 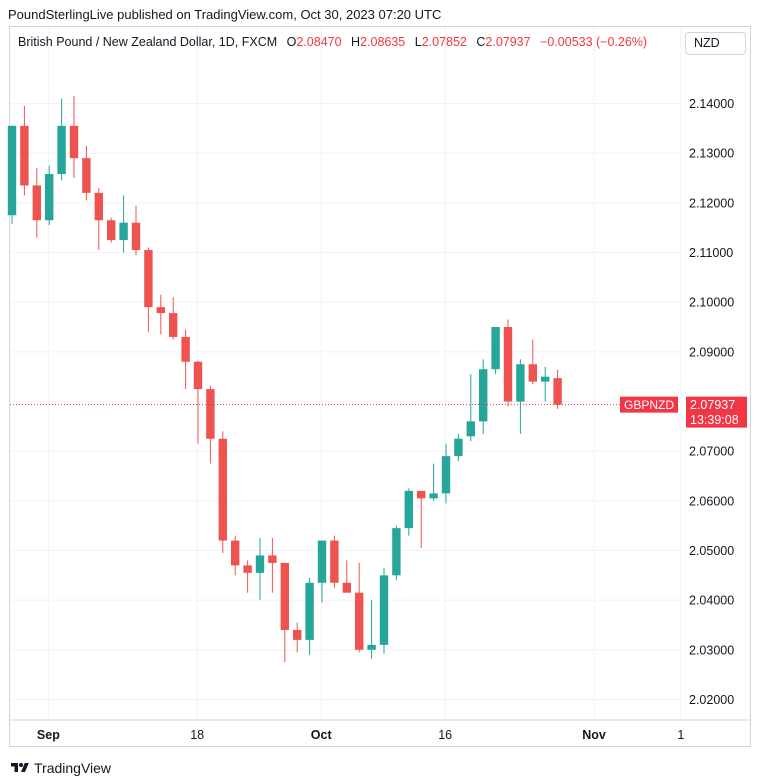 What do you see at coordinates (680, 735) in the screenshot?
I see `time-tick-label: 1` at bounding box center [680, 735].